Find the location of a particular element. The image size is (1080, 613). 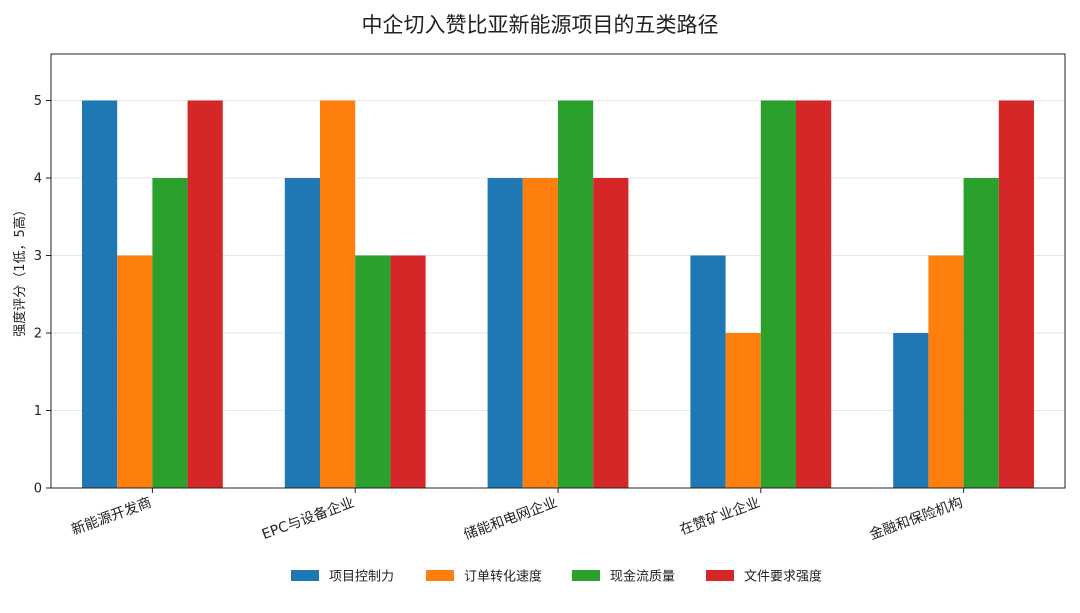

x-axis-ticks: 新能源开发商 EPC与设备企业 储能和电网企业 在赞矿业企业 金融和保险机构 is located at coordinates (517, 515).